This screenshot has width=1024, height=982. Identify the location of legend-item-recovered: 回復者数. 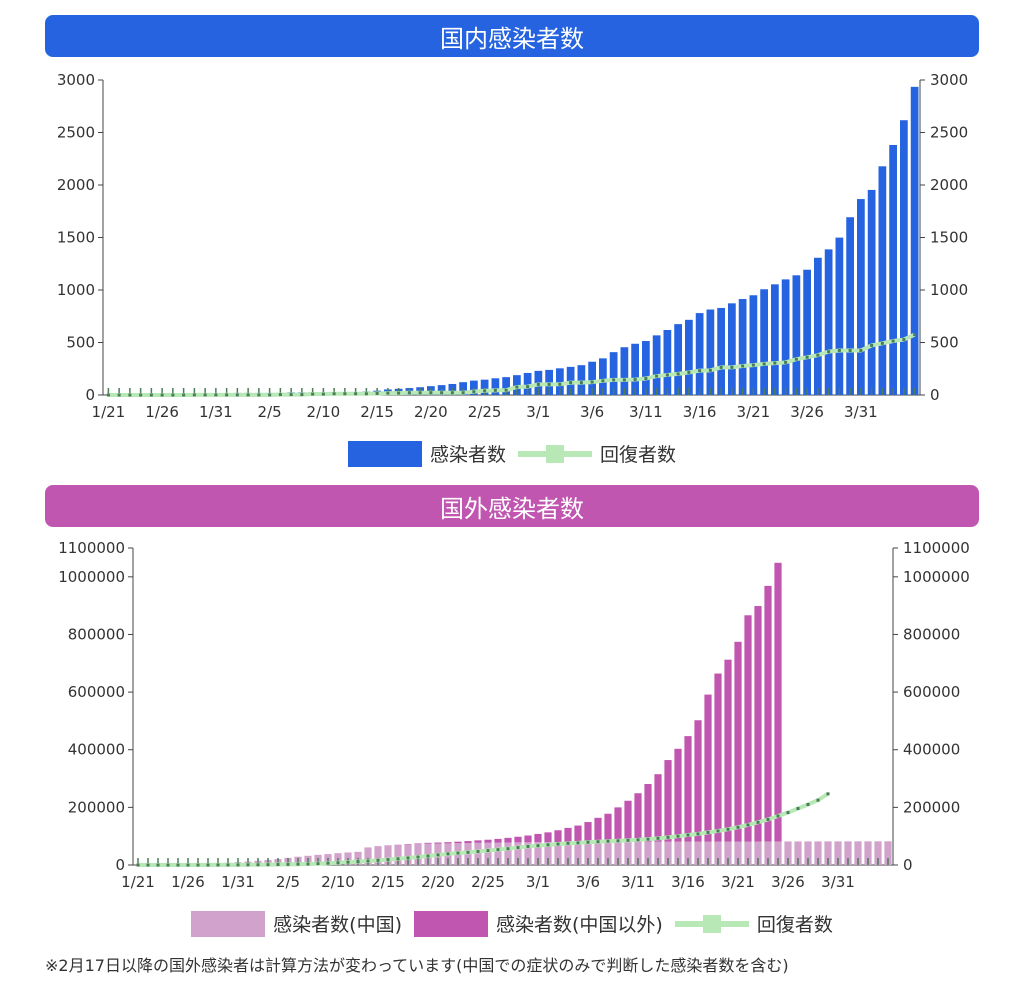
(597, 453).